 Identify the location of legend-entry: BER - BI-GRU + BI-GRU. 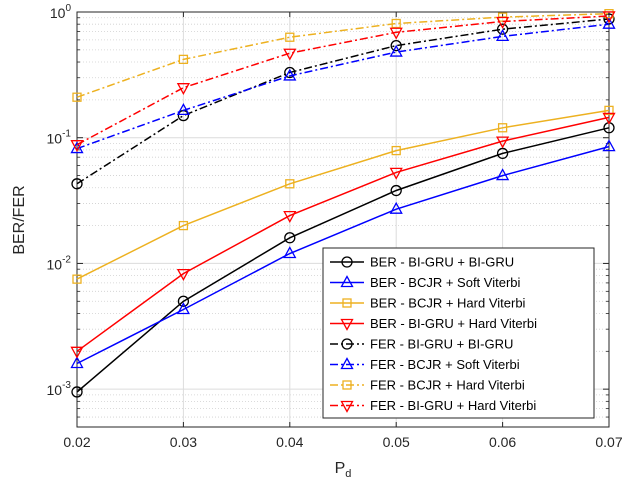
(422, 262).